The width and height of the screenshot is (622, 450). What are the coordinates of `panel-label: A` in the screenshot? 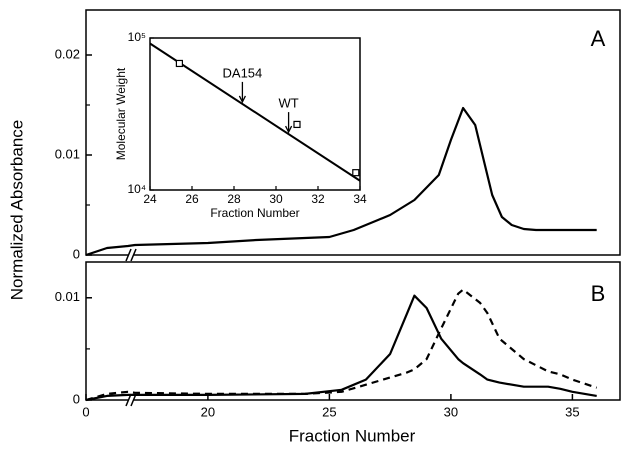 It's located at (598, 38).